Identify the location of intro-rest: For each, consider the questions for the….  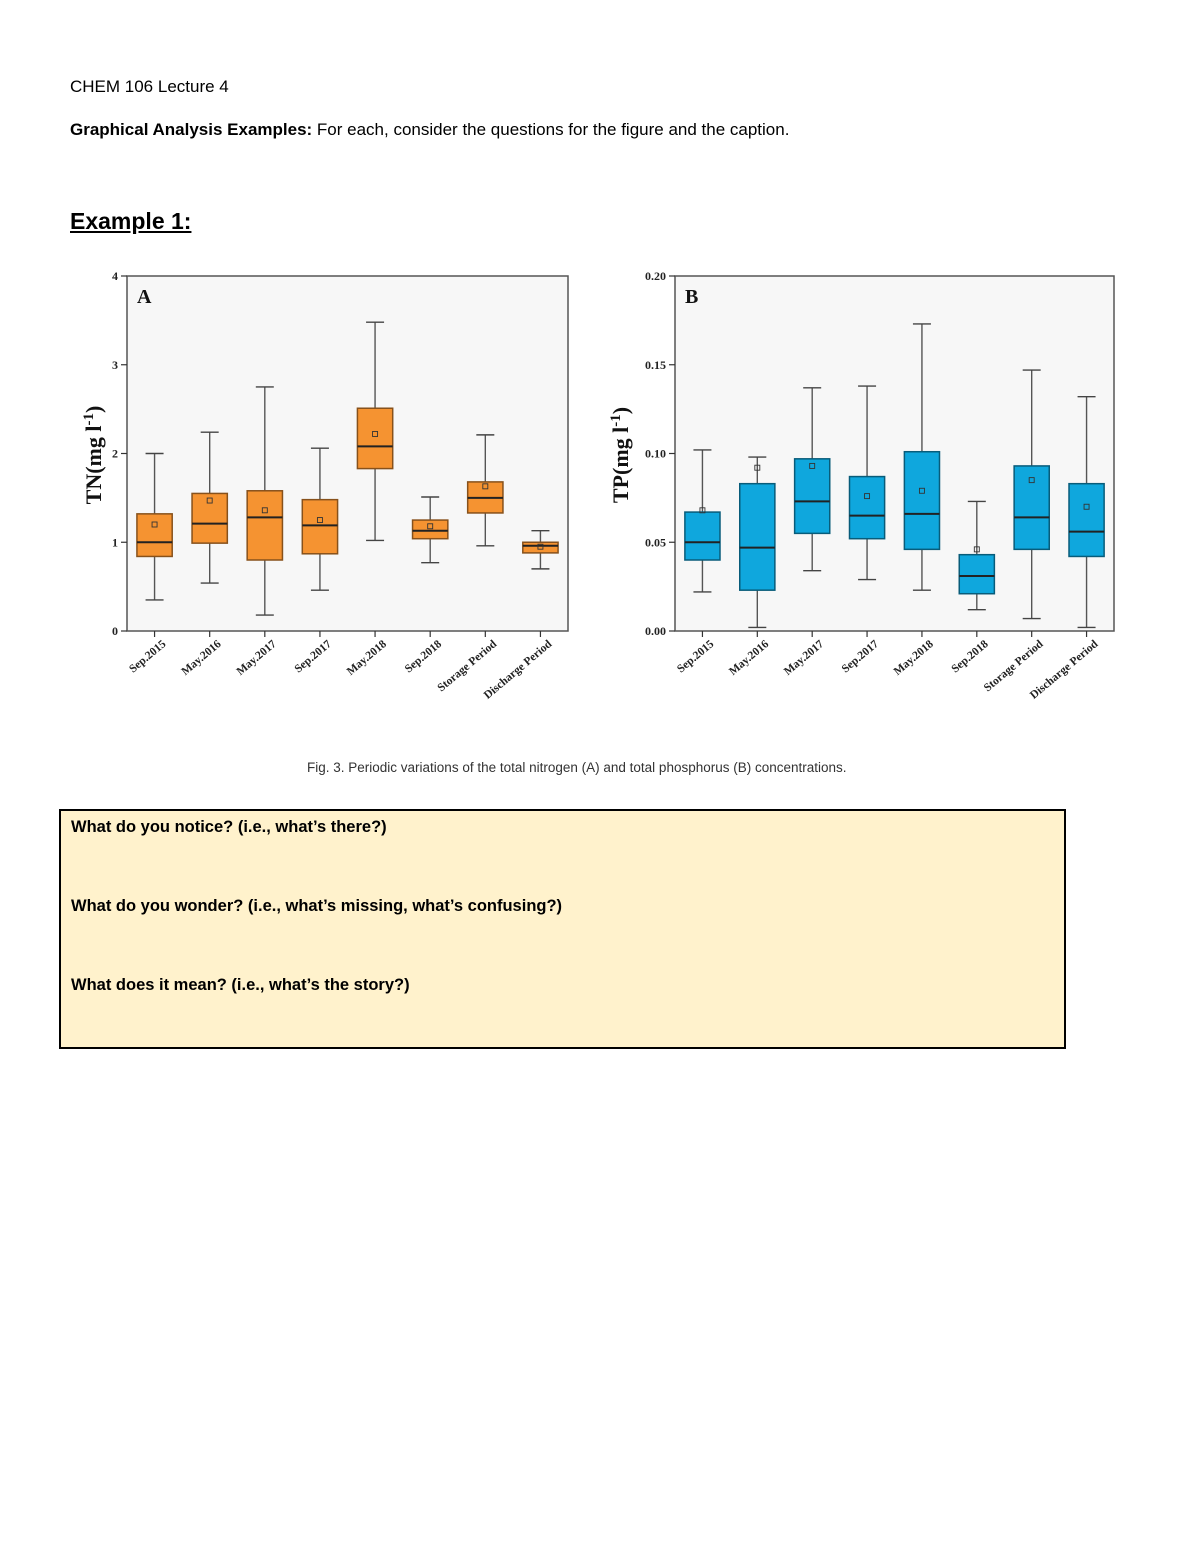
(551, 129).